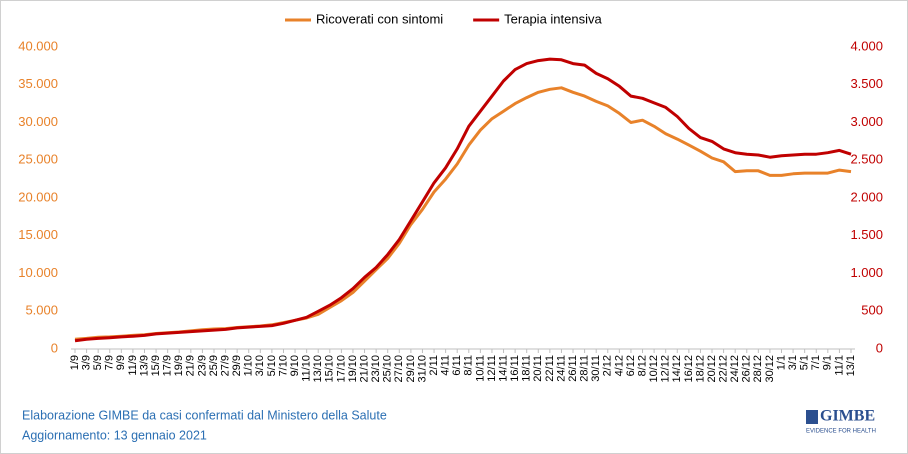 This screenshot has height=454, width=908. What do you see at coordinates (642, 365) in the screenshot?
I see `x-tick-label: 8/12` at bounding box center [642, 365].